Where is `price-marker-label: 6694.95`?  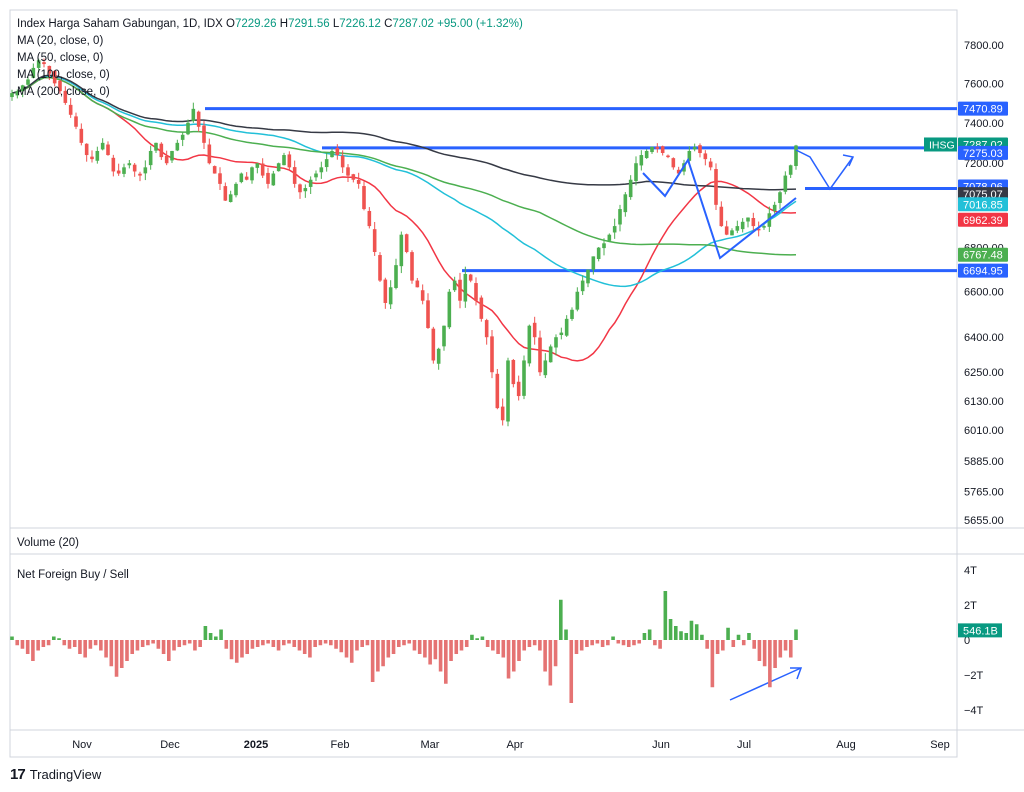
price-marker-label: 6694.95 is located at coordinates (983, 272).